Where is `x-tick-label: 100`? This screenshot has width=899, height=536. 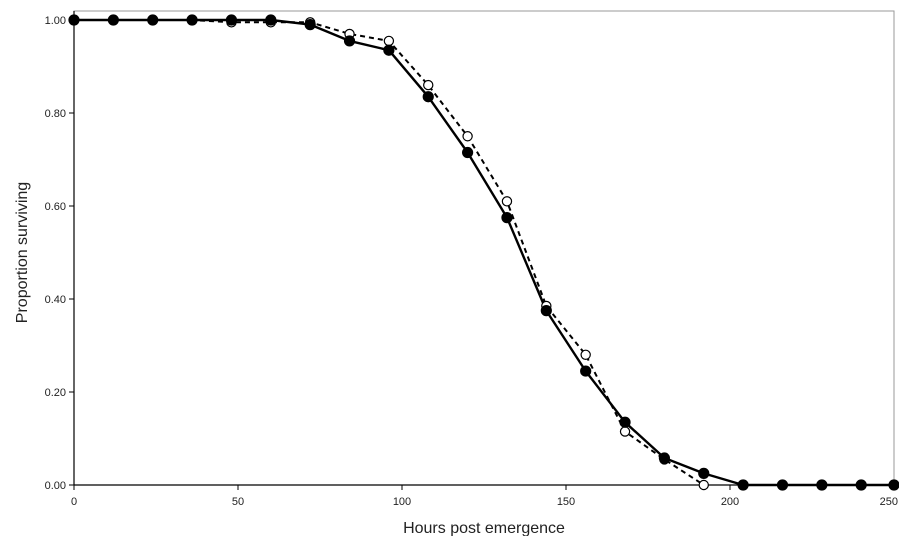 x-tick-label: 100 is located at coordinates (402, 502).